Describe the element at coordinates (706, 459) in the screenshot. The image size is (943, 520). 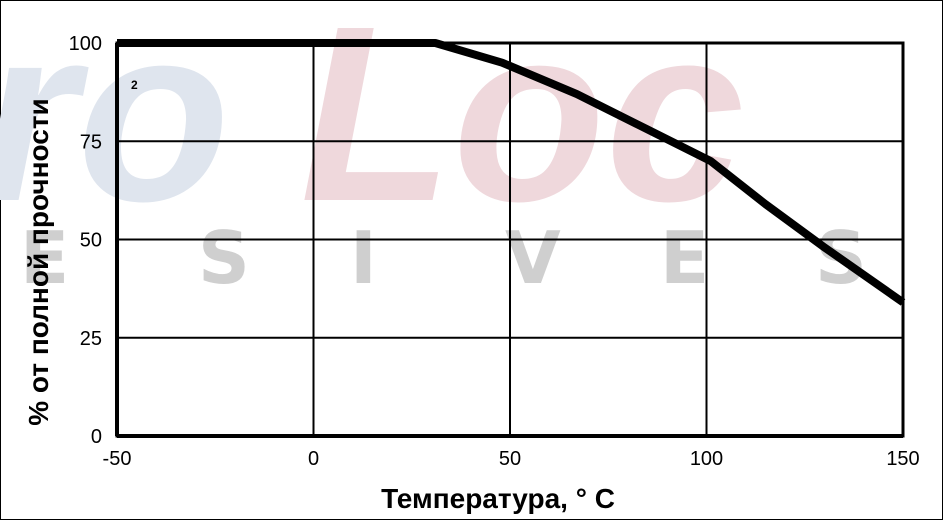
I see `x-tick-label-3: 100` at that location.